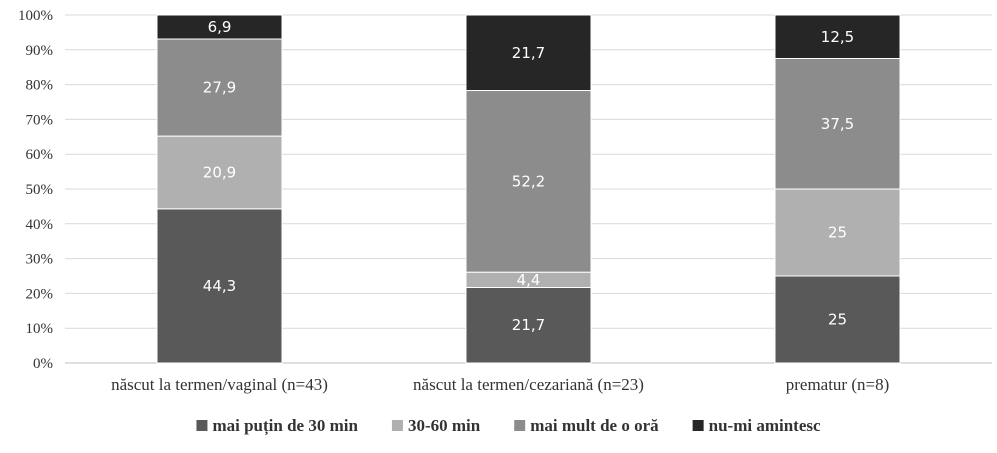  What do you see at coordinates (40, 155) in the screenshot?
I see `y-tick-label: 60%` at bounding box center [40, 155].